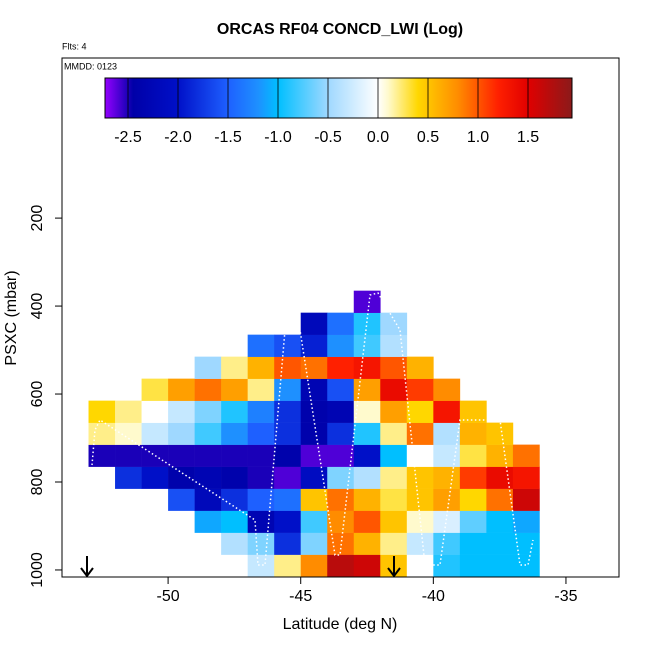 The height and width of the screenshot is (655, 650). I want to click on colorbar-tick-label: -0.5, so click(328, 137).